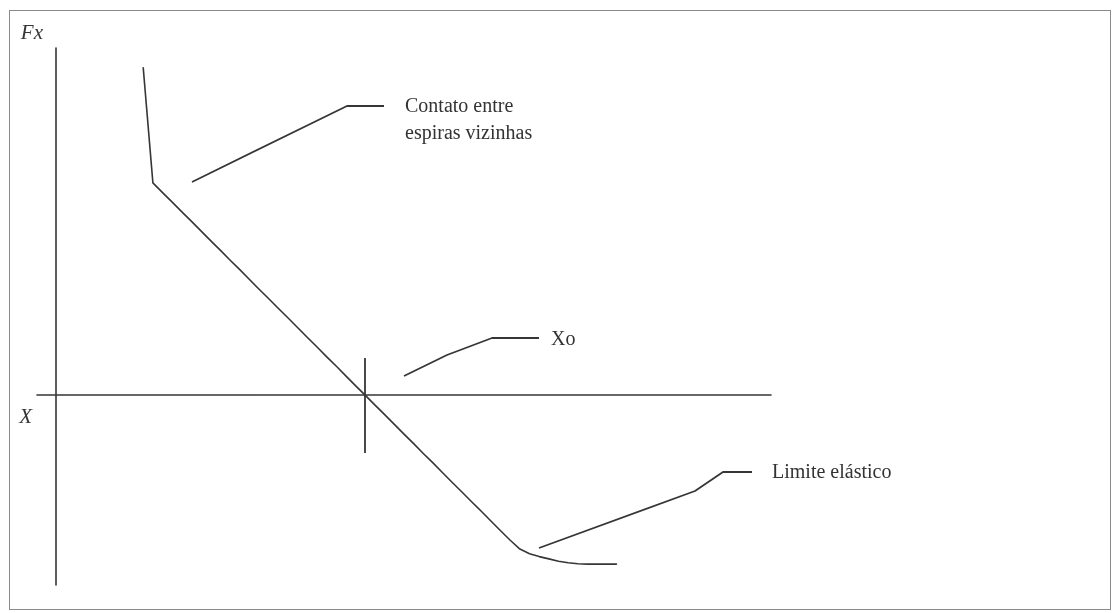  Describe the element at coordinates (563, 338) in the screenshot. I see `annotation: Xo` at that location.